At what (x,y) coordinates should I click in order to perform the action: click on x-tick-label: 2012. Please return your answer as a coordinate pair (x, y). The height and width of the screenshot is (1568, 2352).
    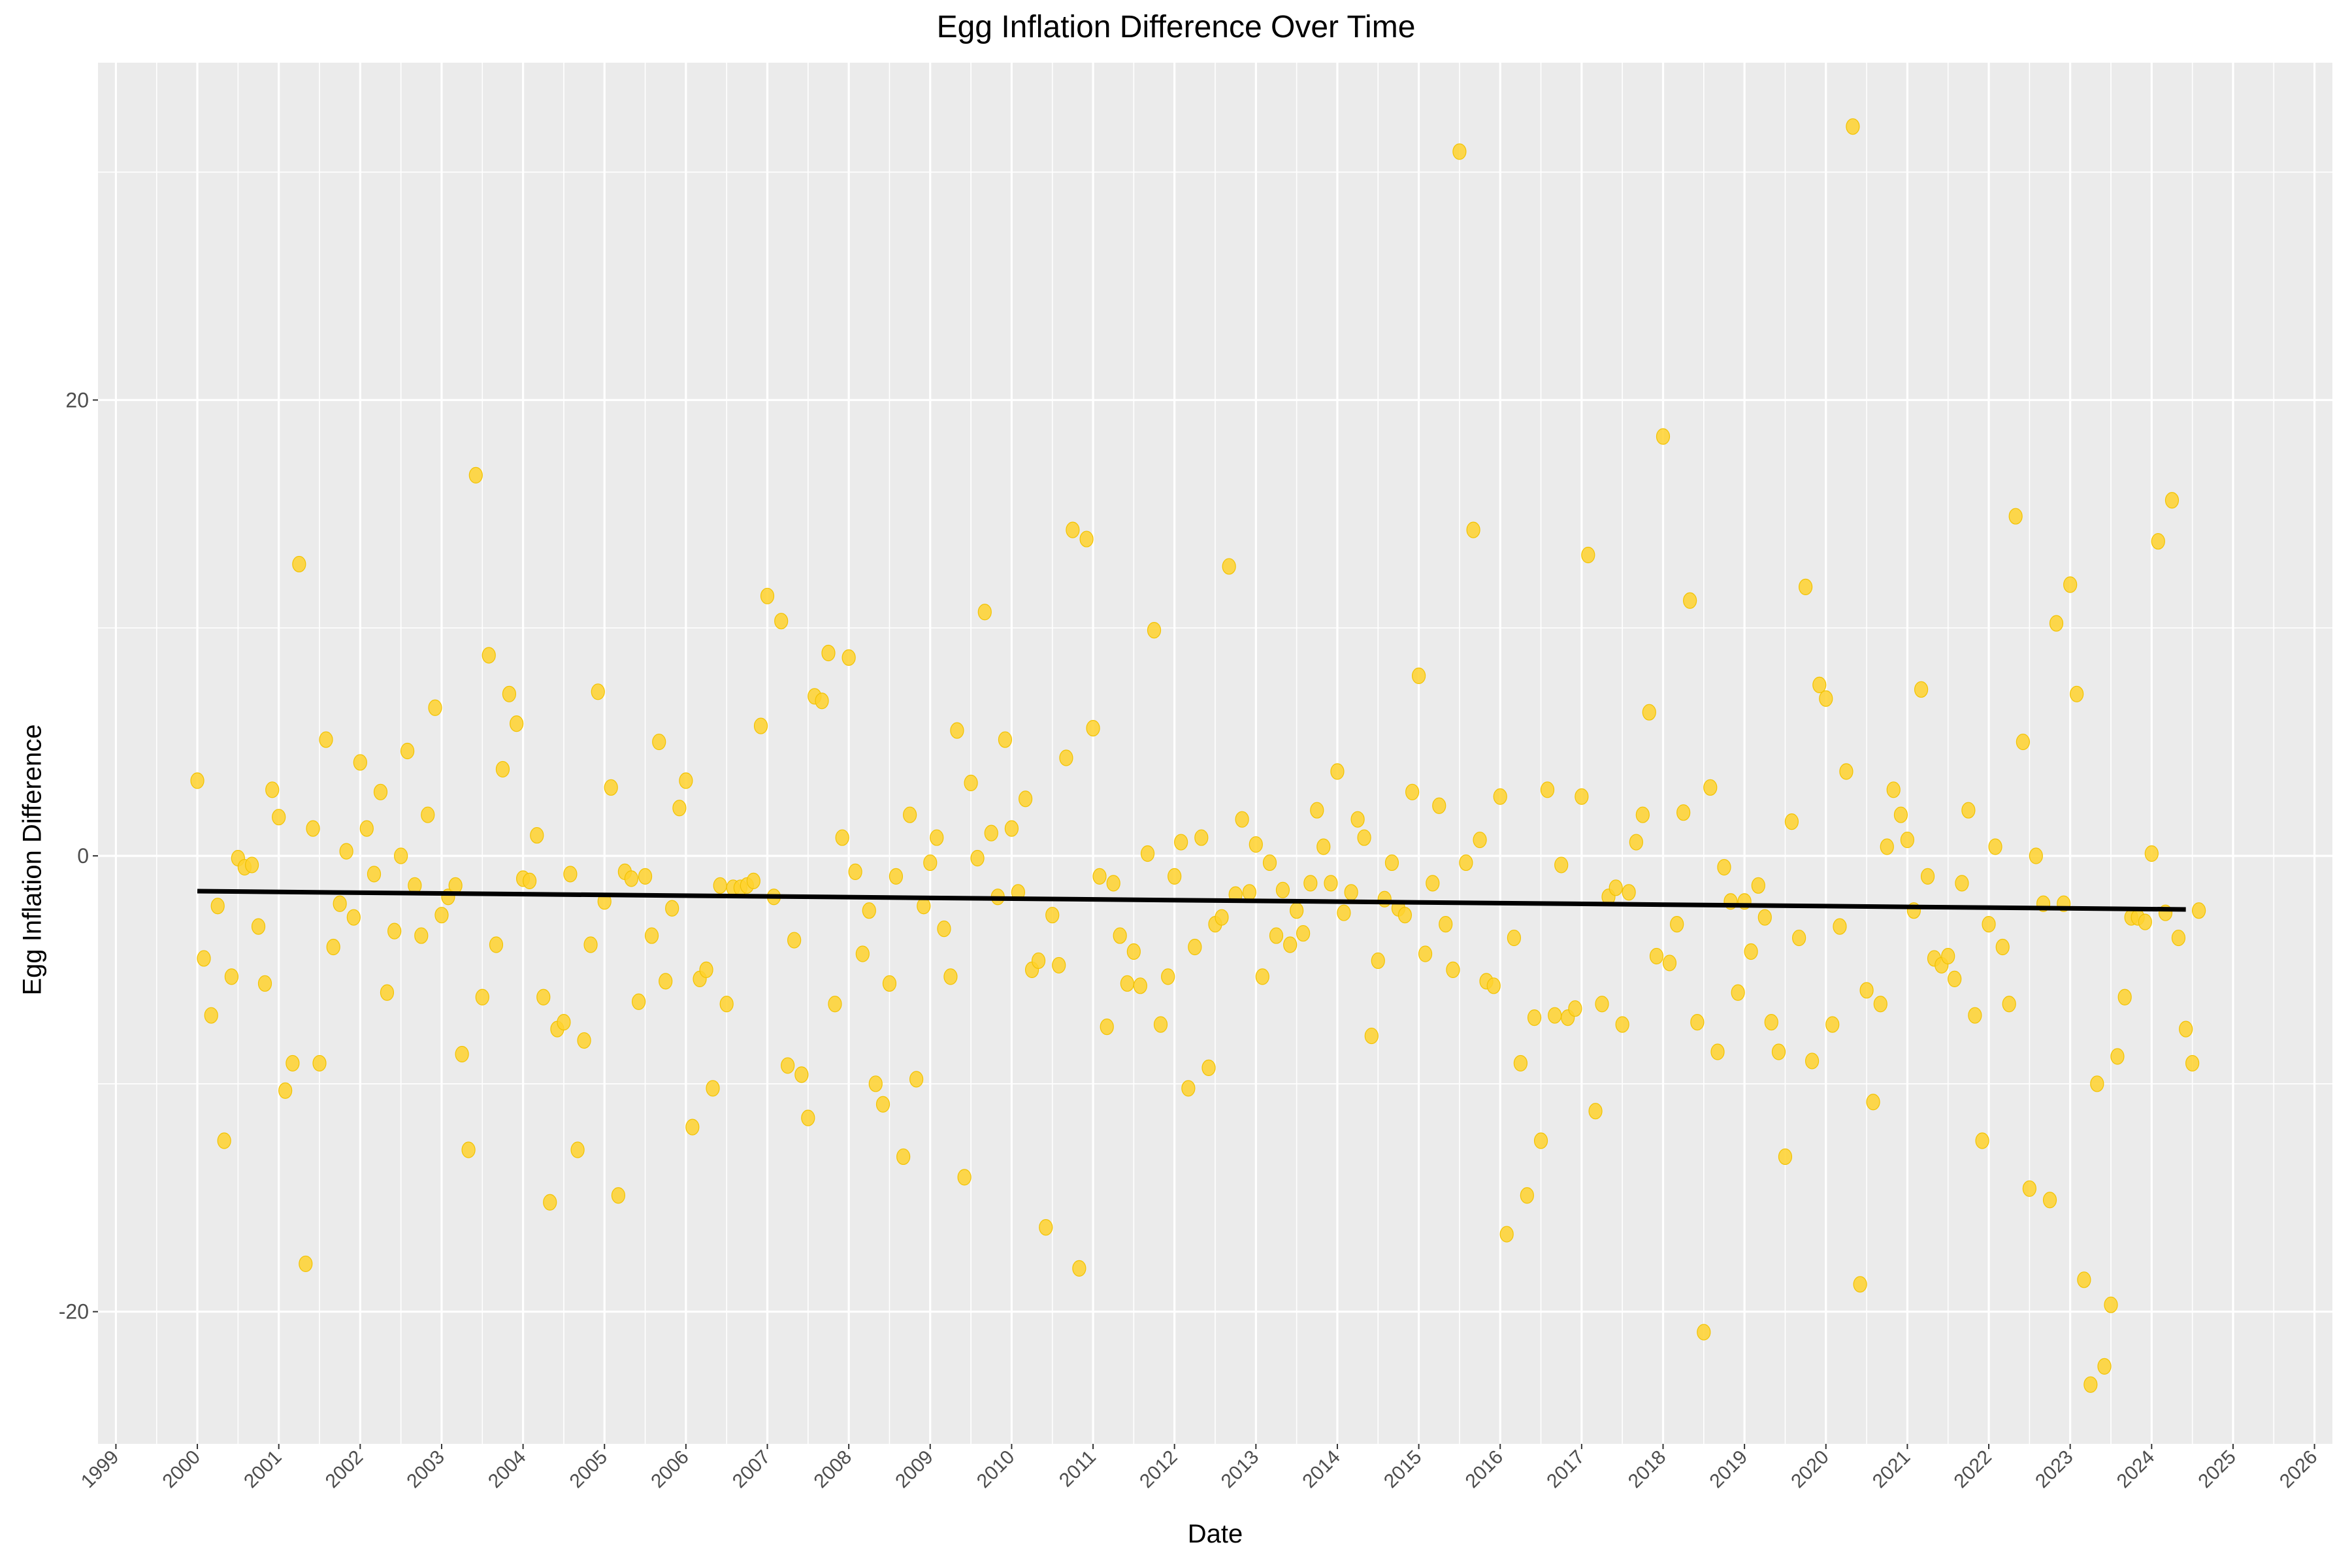
    Looking at the image, I should click on (1158, 1469).